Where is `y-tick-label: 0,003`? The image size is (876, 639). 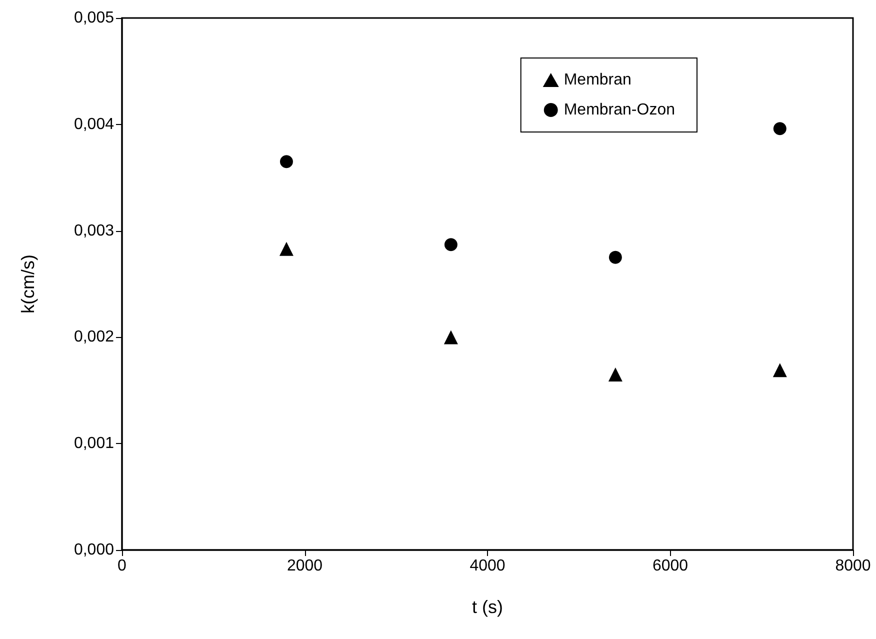 y-tick-label: 0,003 is located at coordinates (94, 231).